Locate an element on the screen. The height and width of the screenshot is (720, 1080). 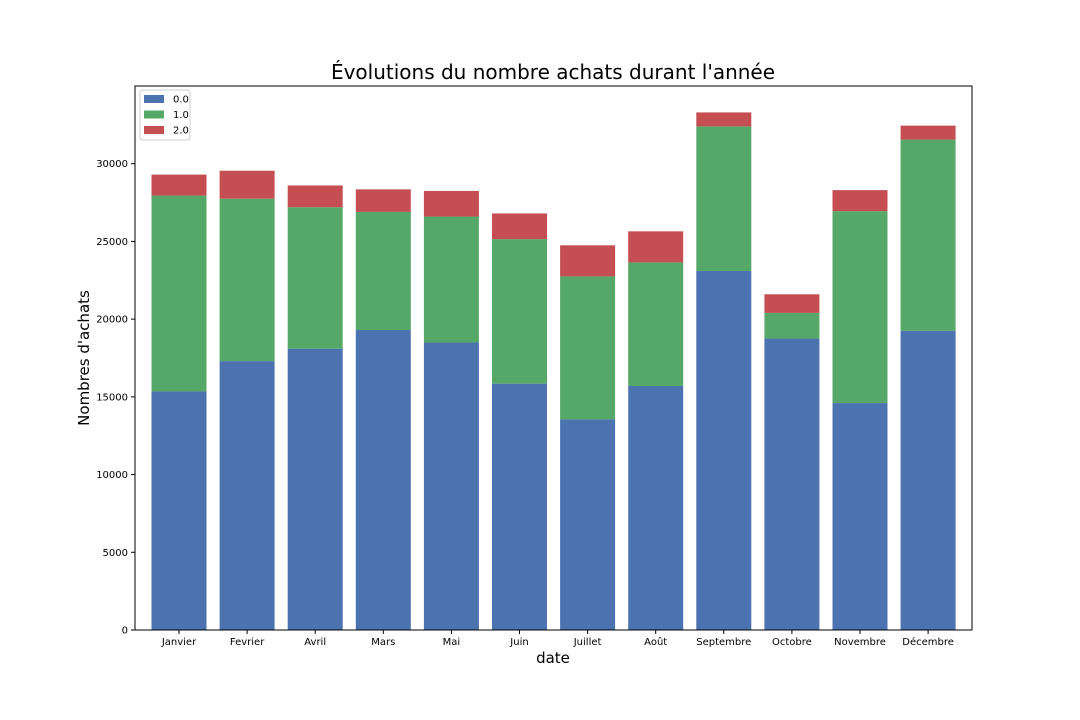
y-tick-label: 0 is located at coordinates (125, 631).